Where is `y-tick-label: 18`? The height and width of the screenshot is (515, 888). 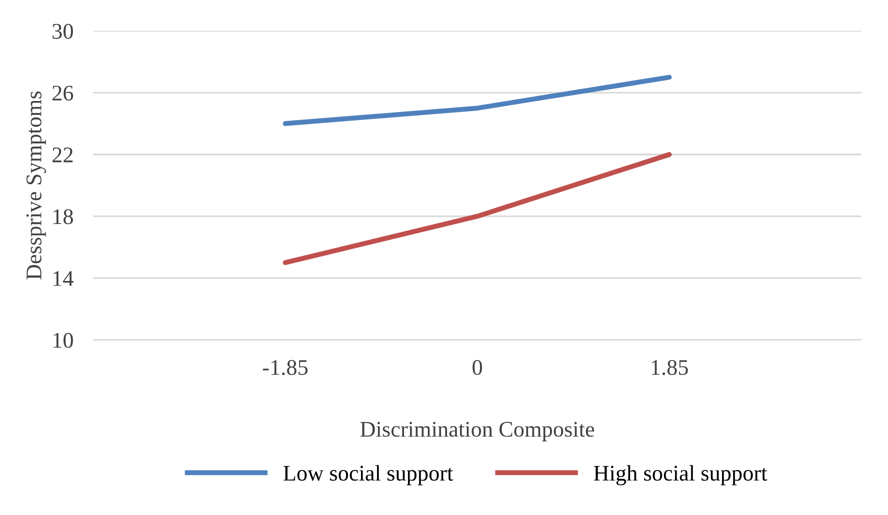 y-tick-label: 18 is located at coordinates (63, 216).